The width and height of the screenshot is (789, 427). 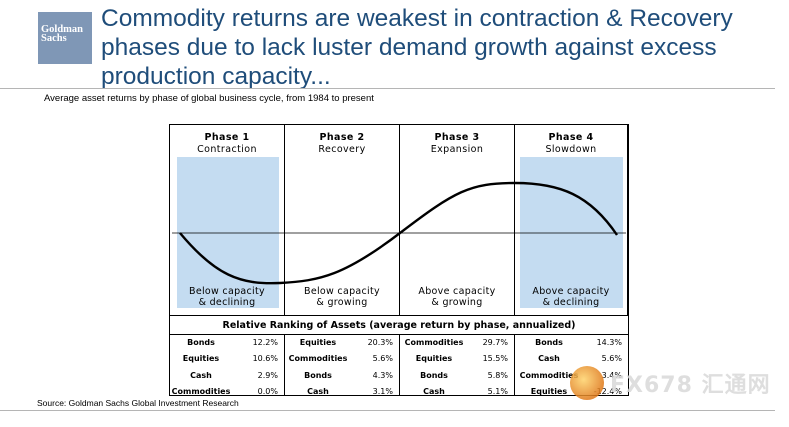 What do you see at coordinates (611, 375) in the screenshot?
I see `asset-return: 3.4%` at bounding box center [611, 375].